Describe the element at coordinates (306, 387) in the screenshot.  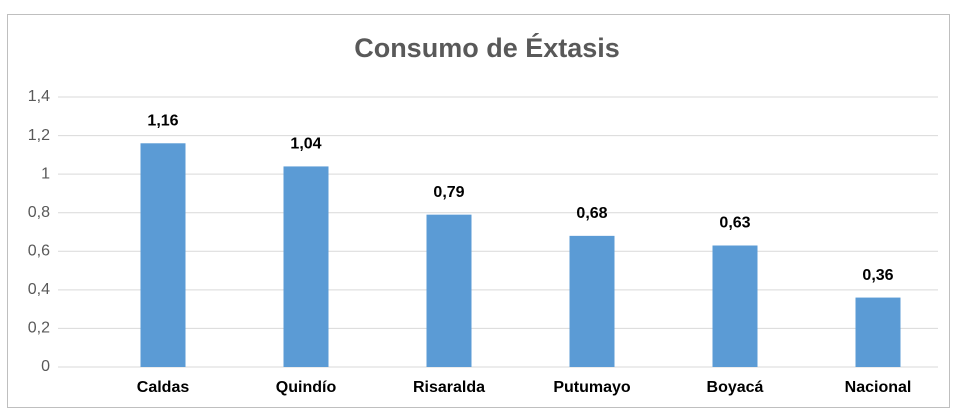
I see `x-tick-label: Quindío` at that location.